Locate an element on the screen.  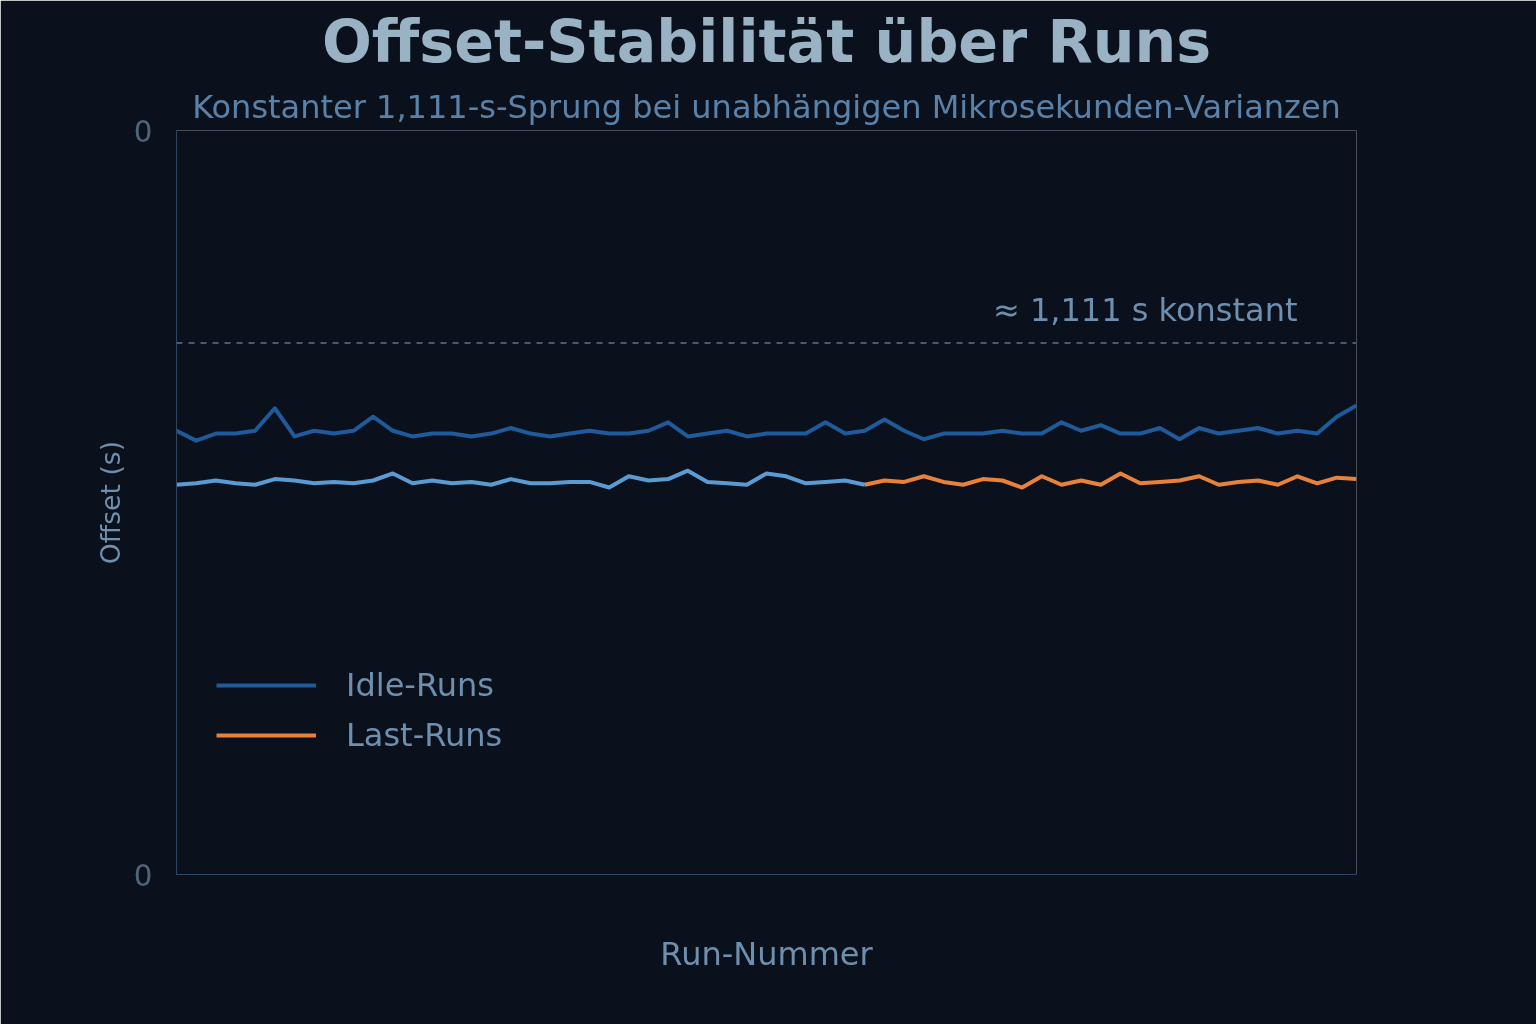
chart-title: Offset-Stabilität über Runs is located at coordinates (766, 41).